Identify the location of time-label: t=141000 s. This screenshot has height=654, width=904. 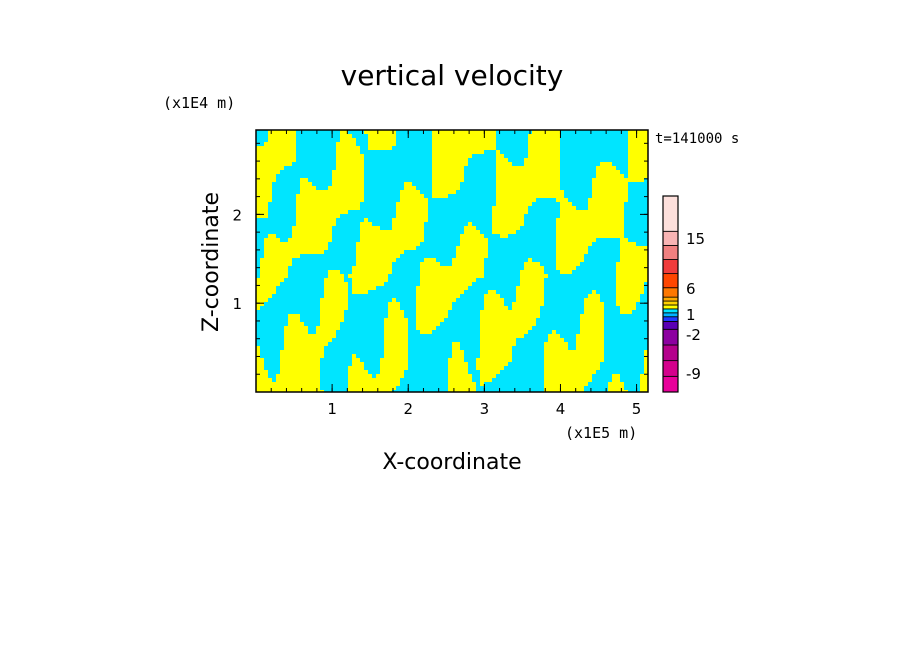
(697, 139).